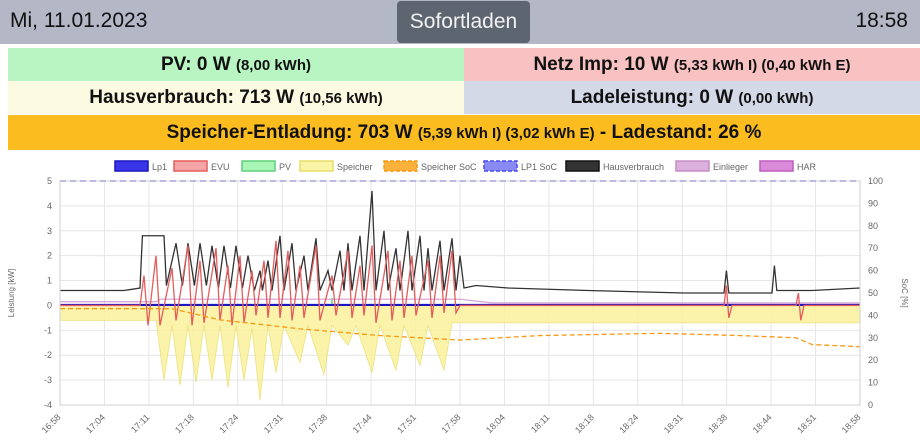 The height and width of the screenshot is (442, 920). I want to click on y2-tick-label: 50, so click(873, 293).